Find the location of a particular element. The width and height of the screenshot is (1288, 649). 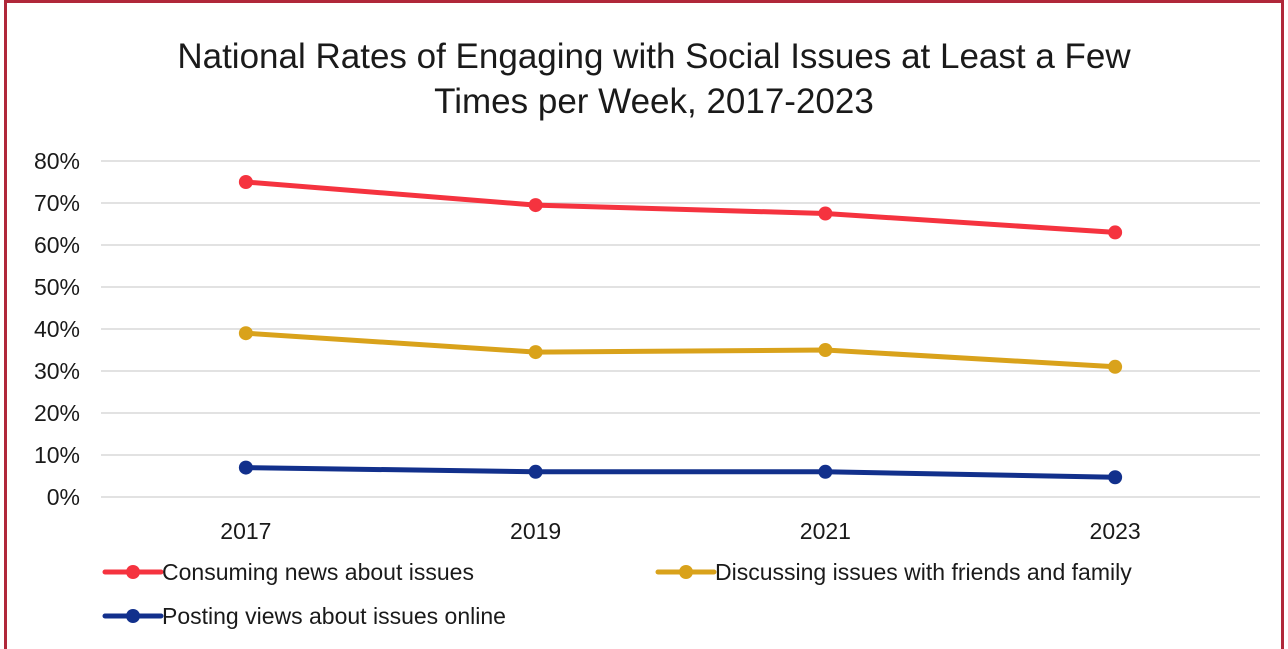

x-axis-ticks: 2017 2019 2021 2023 is located at coordinates (680, 531).